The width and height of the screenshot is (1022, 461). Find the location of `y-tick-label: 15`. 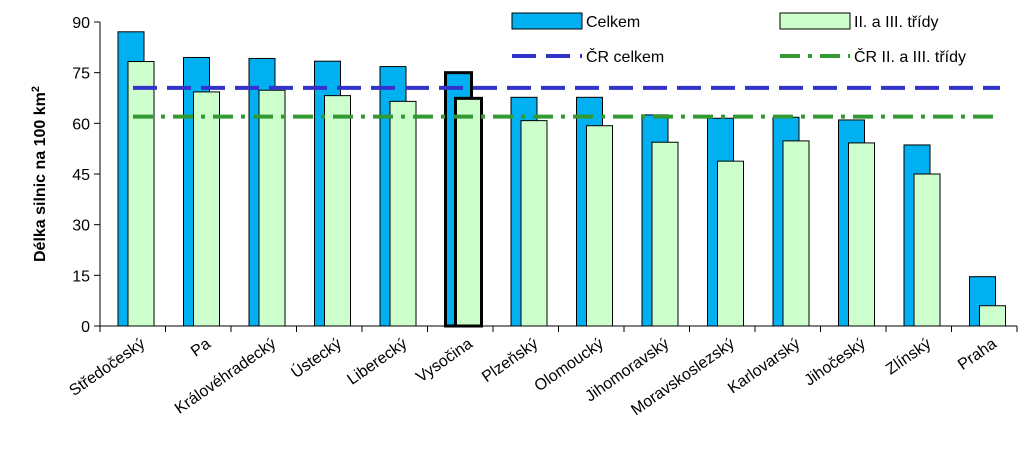

y-tick-label: 15 is located at coordinates (81, 276).